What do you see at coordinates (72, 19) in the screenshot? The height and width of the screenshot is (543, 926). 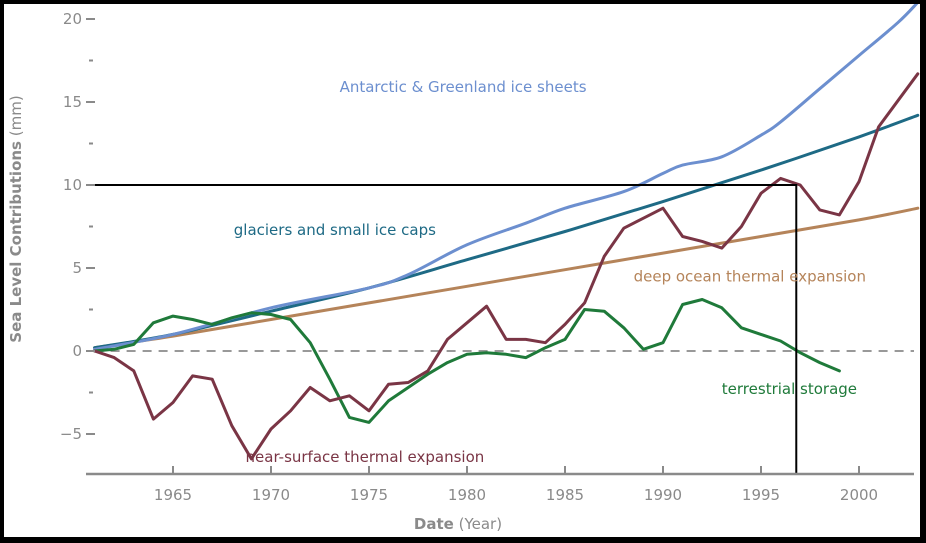 I see `y-tick-label: 20` at bounding box center [72, 19].